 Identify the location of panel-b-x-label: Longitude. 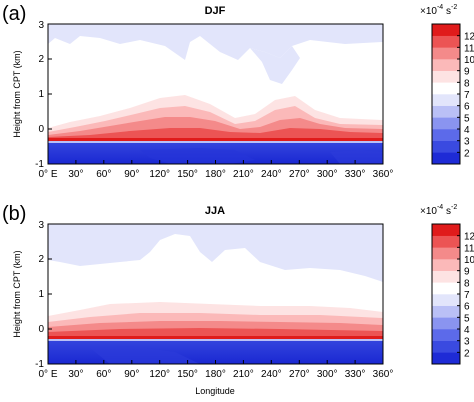
(215, 391).